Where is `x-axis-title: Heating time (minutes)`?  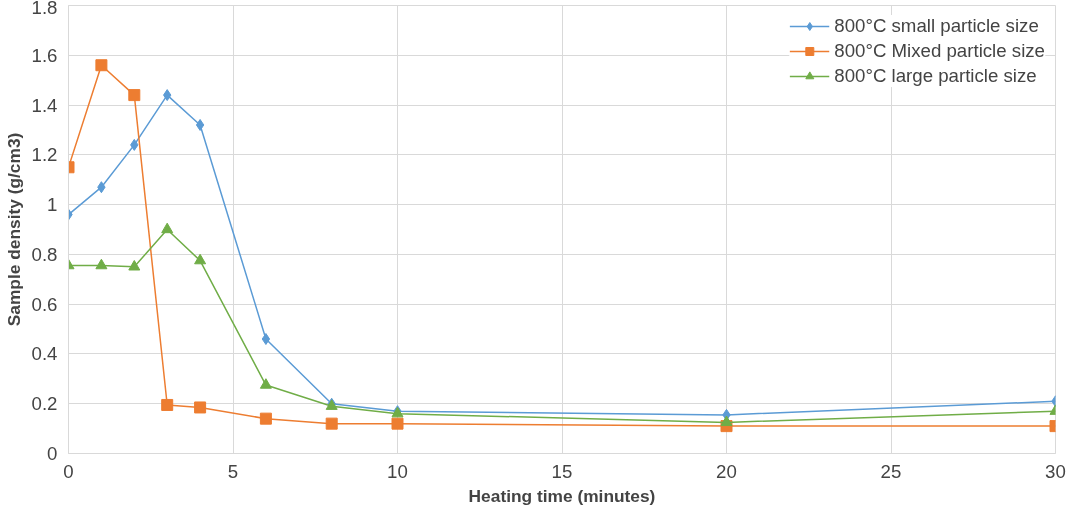 x-axis-title: Heating time (minutes) is located at coordinates (562, 495).